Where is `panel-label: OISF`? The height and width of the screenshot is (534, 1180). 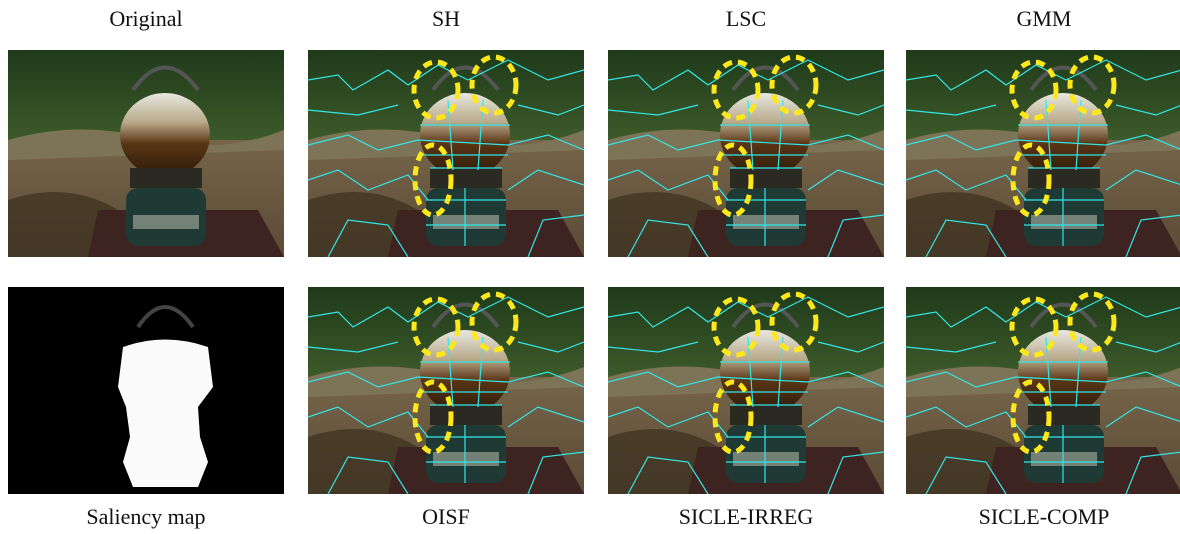
panel-label: OISF is located at coordinates (446, 516).